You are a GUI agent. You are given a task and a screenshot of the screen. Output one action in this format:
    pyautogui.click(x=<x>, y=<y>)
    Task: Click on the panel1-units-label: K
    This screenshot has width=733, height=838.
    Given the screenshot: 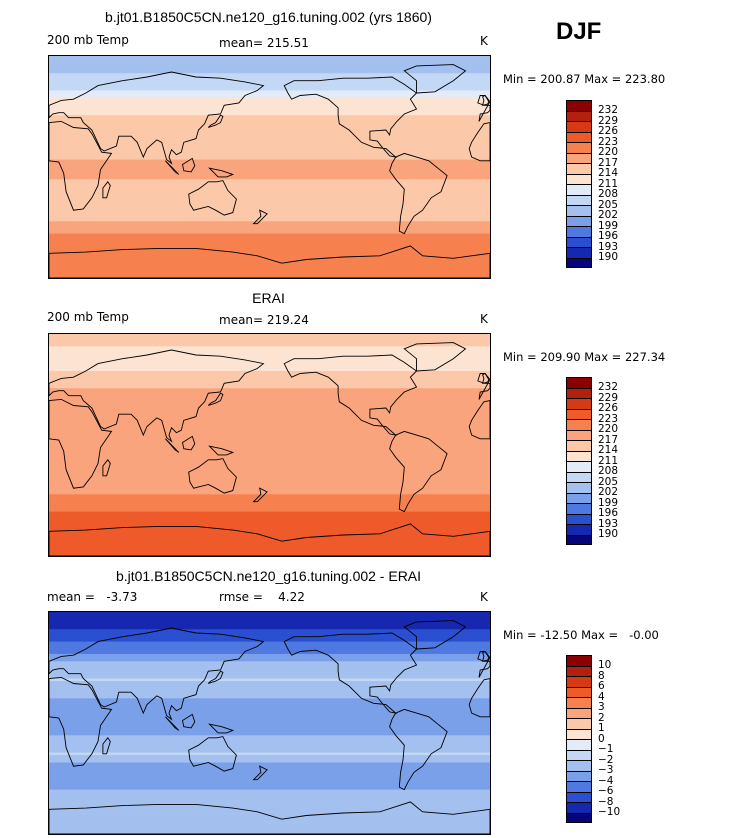 What is the action you would take?
    pyautogui.click(x=484, y=41)
    